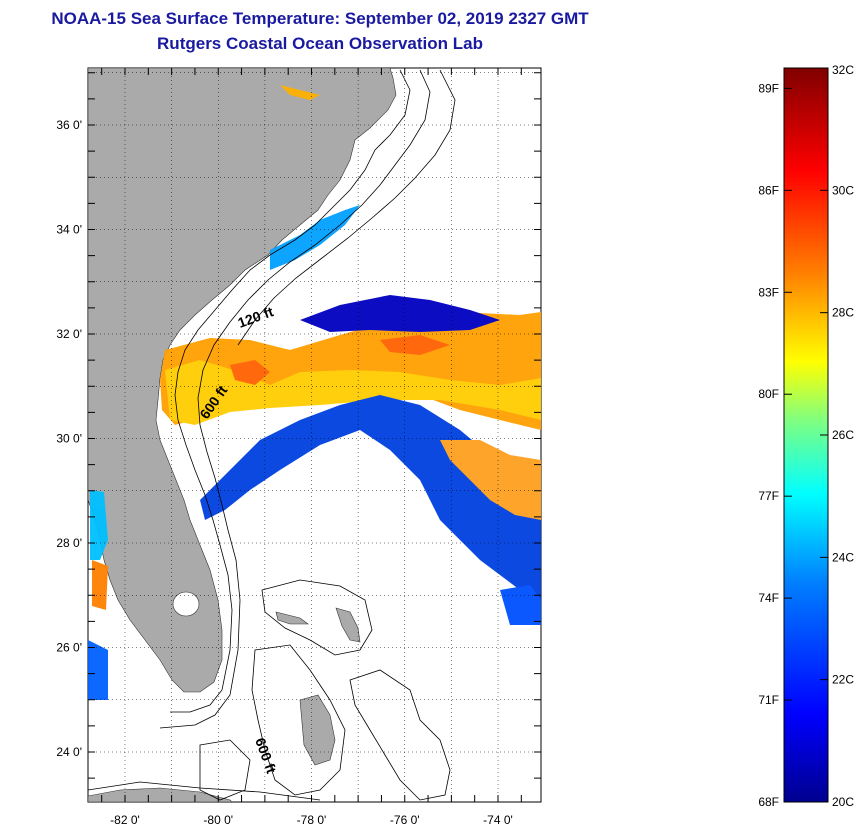  What do you see at coordinates (317, 730) in the screenshot?
I see `land-bahamas-andros` at bounding box center [317, 730].